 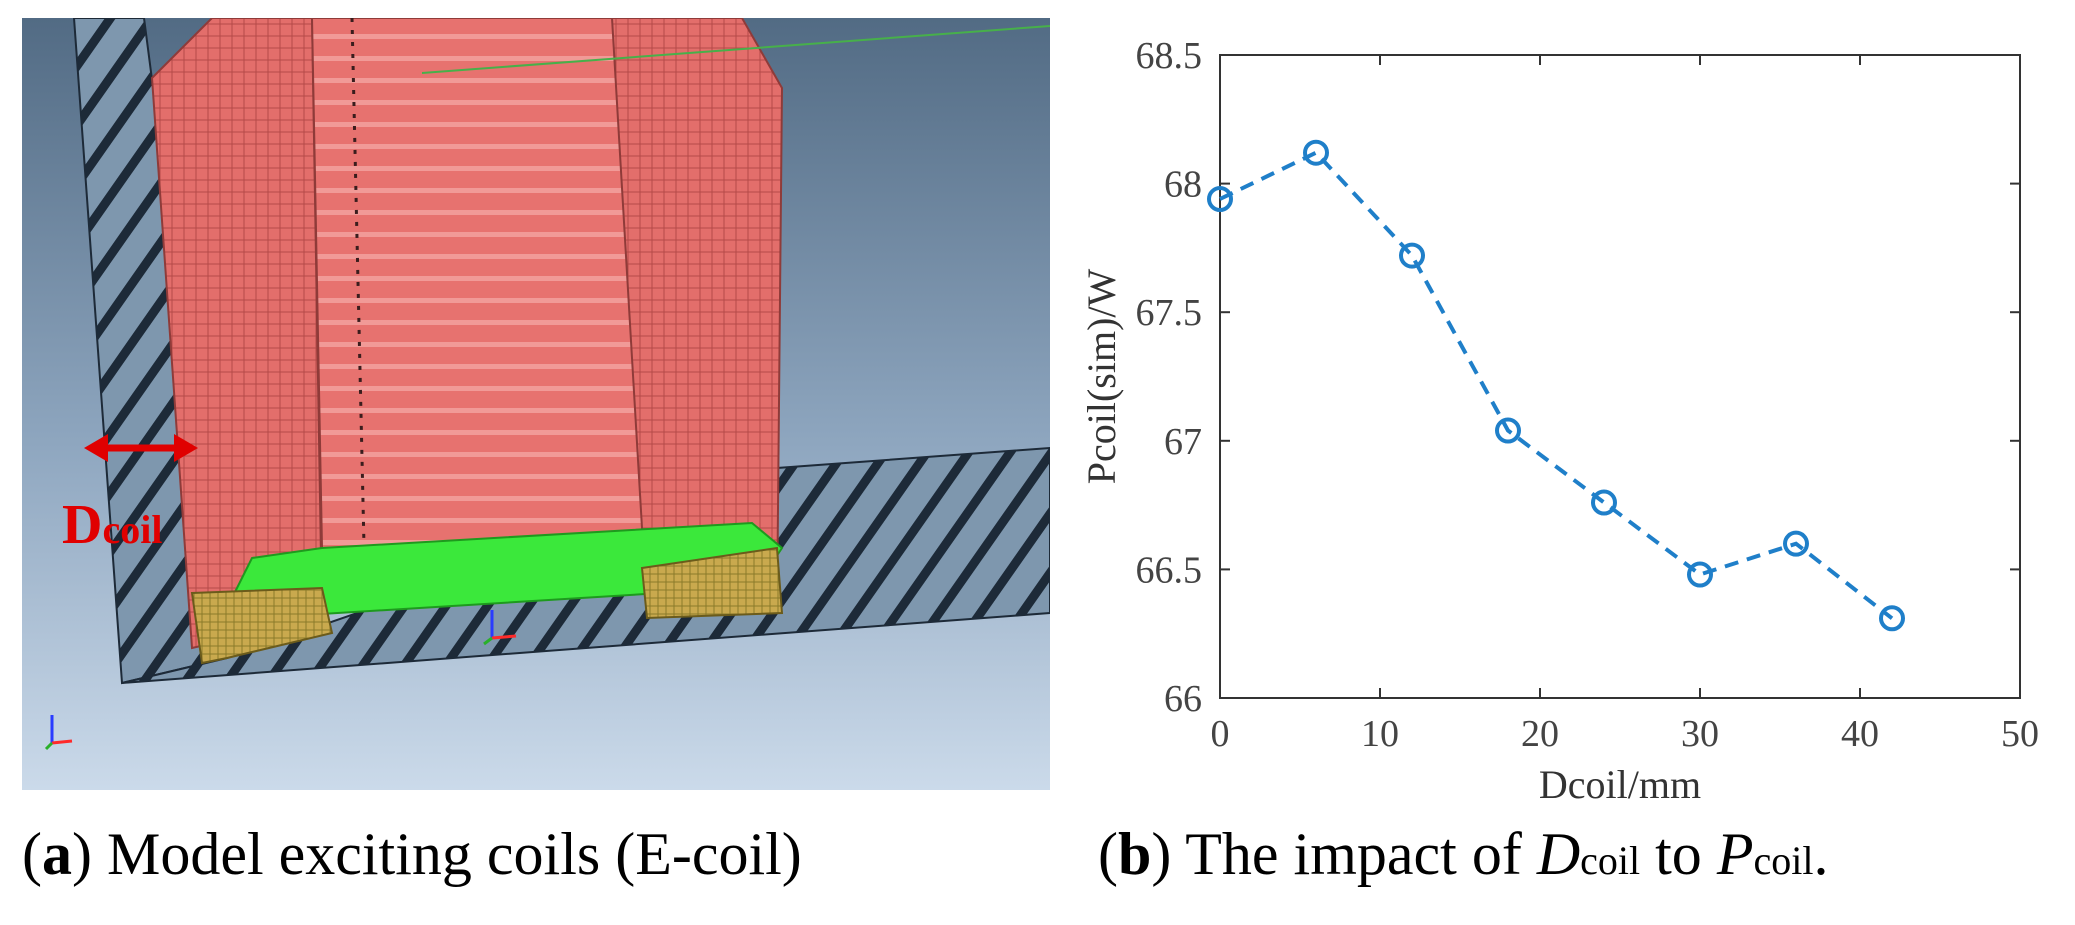 What do you see at coordinates (1610, 860) in the screenshot?
I see `caption-b-var1-sub: coil` at bounding box center [1610, 860].